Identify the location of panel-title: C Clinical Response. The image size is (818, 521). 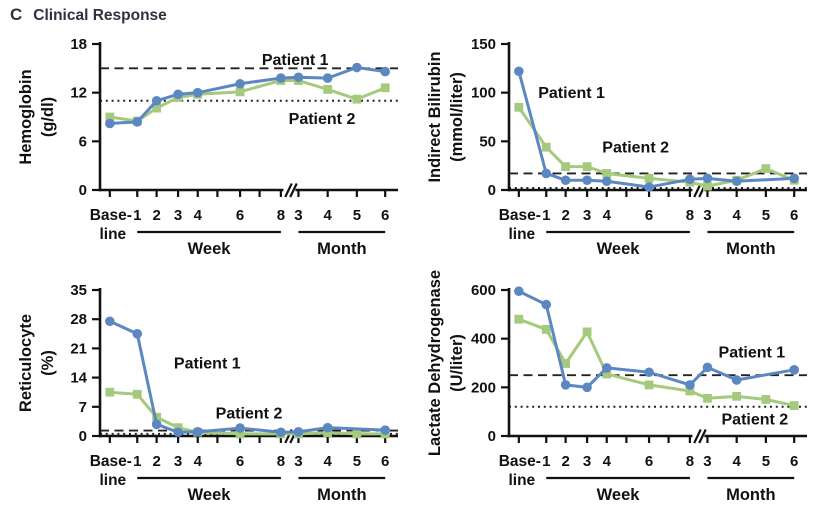
(88, 15).